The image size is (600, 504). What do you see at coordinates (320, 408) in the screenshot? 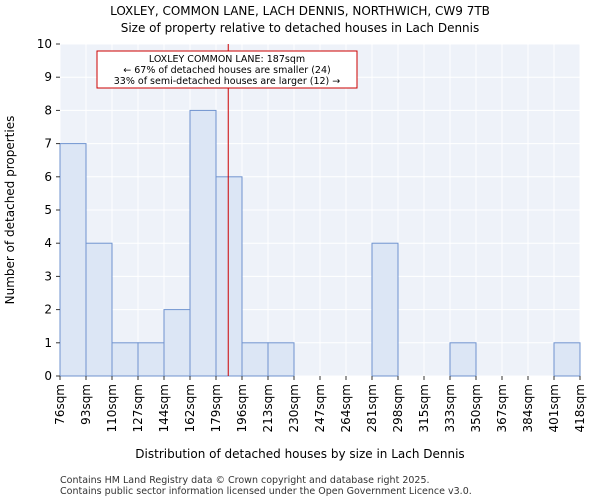
I see `x-tick-label: 247sqm` at bounding box center [320, 408].